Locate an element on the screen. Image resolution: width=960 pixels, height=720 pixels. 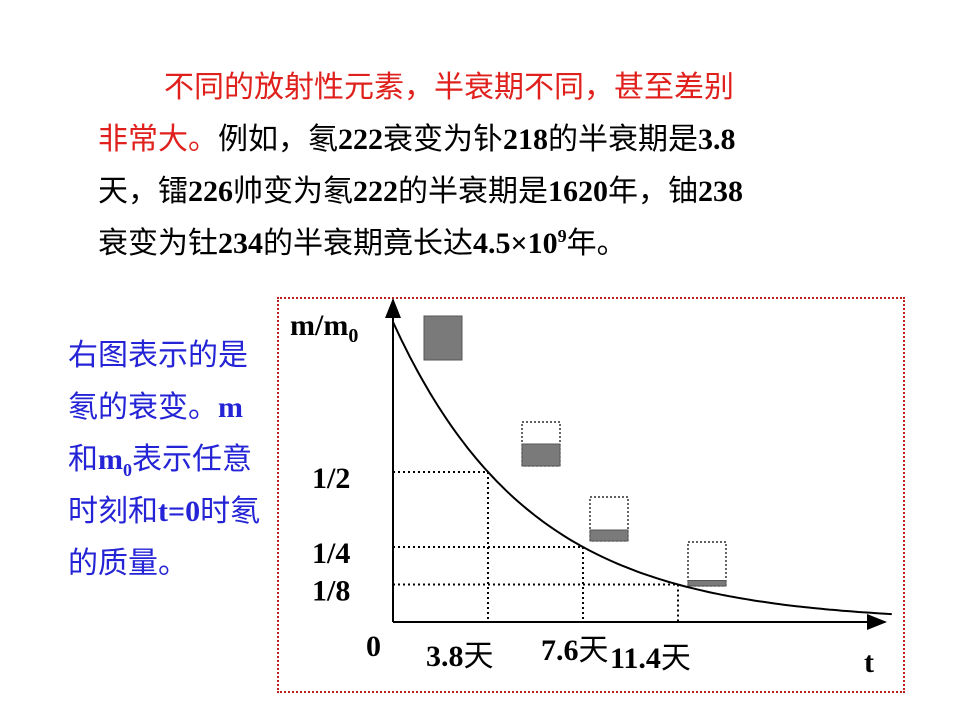
num-1620: 1620 is located at coordinates (578, 191).